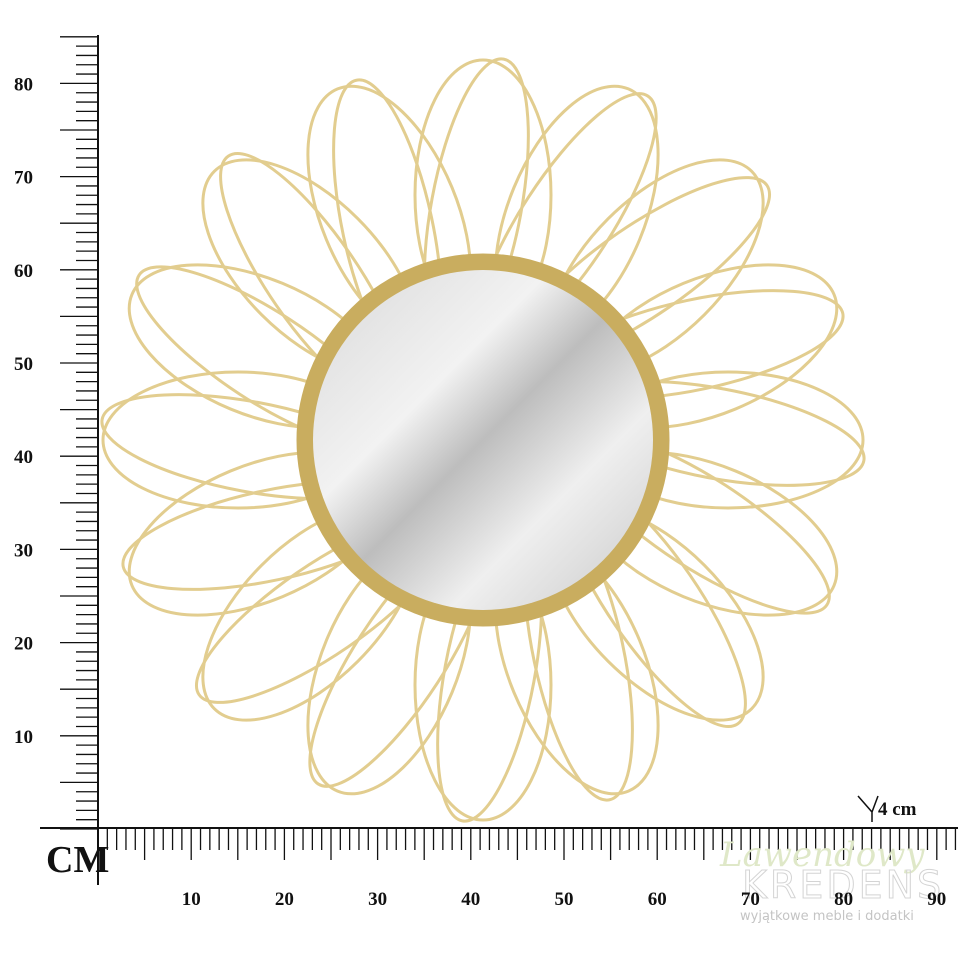 Image resolution: width=960 pixels, height=960 pixels. Describe the element at coordinates (827, 916) in the screenshot. I see `watermark-tagline: wyjątkowe meble i dodatki` at that location.